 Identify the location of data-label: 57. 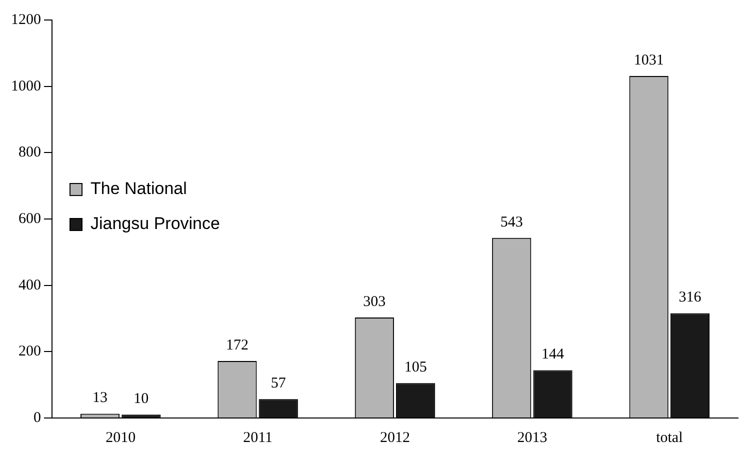
(278, 384).